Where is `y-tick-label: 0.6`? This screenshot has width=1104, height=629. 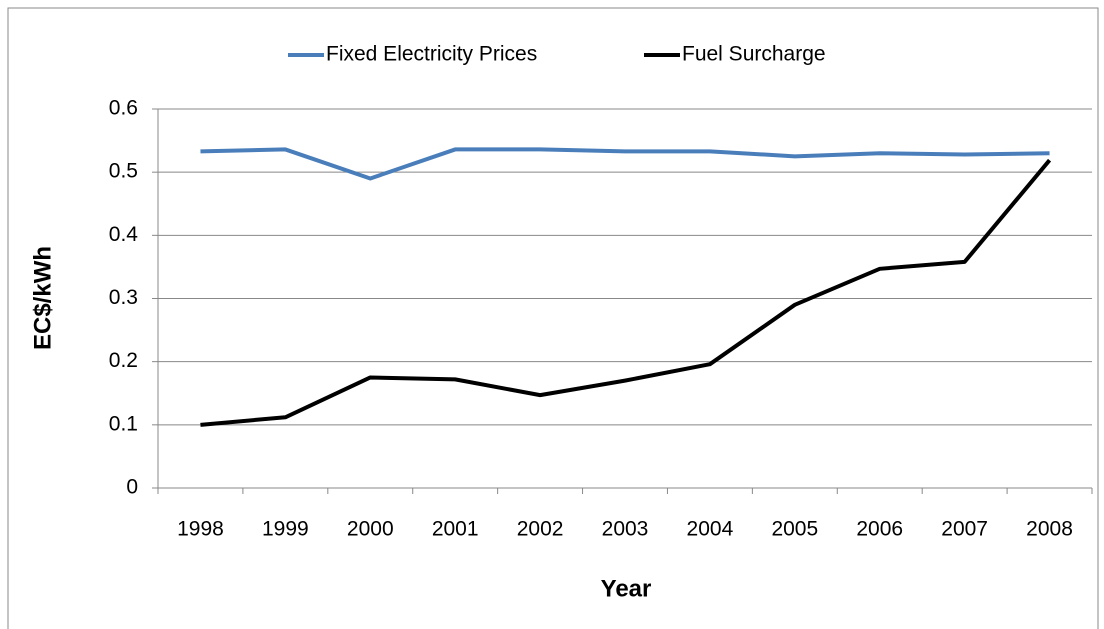
y-tick-label: 0.6 is located at coordinates (123, 108).